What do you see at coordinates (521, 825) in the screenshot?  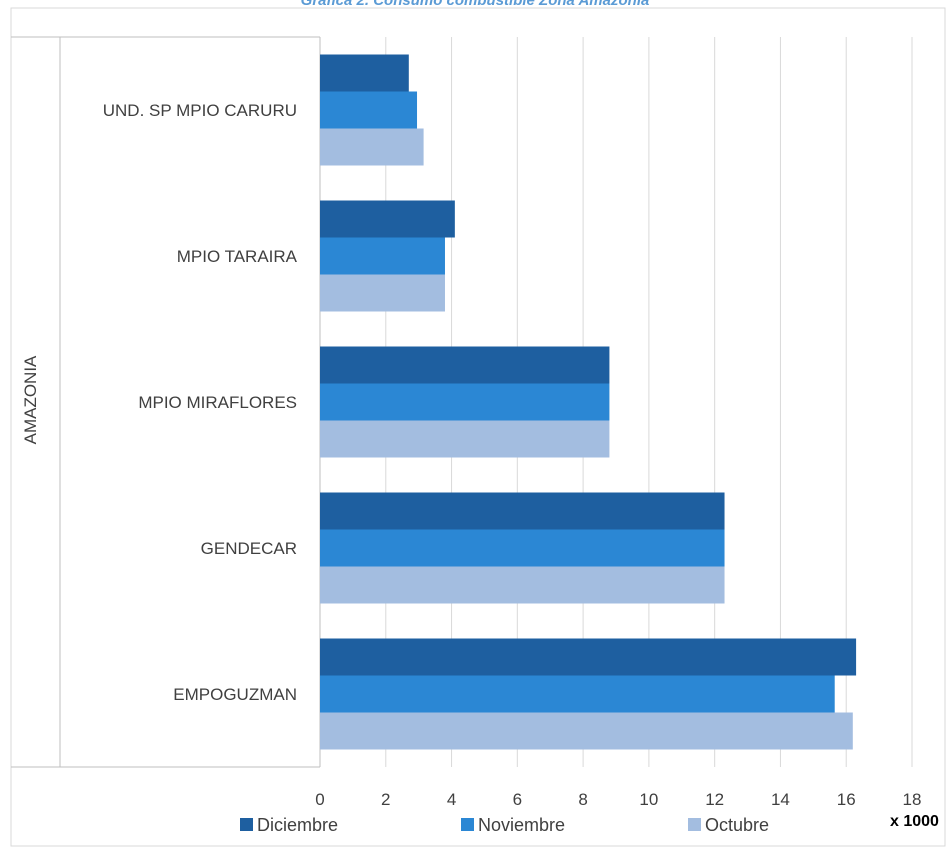 I see `legend-label: Noviembre` at bounding box center [521, 825].